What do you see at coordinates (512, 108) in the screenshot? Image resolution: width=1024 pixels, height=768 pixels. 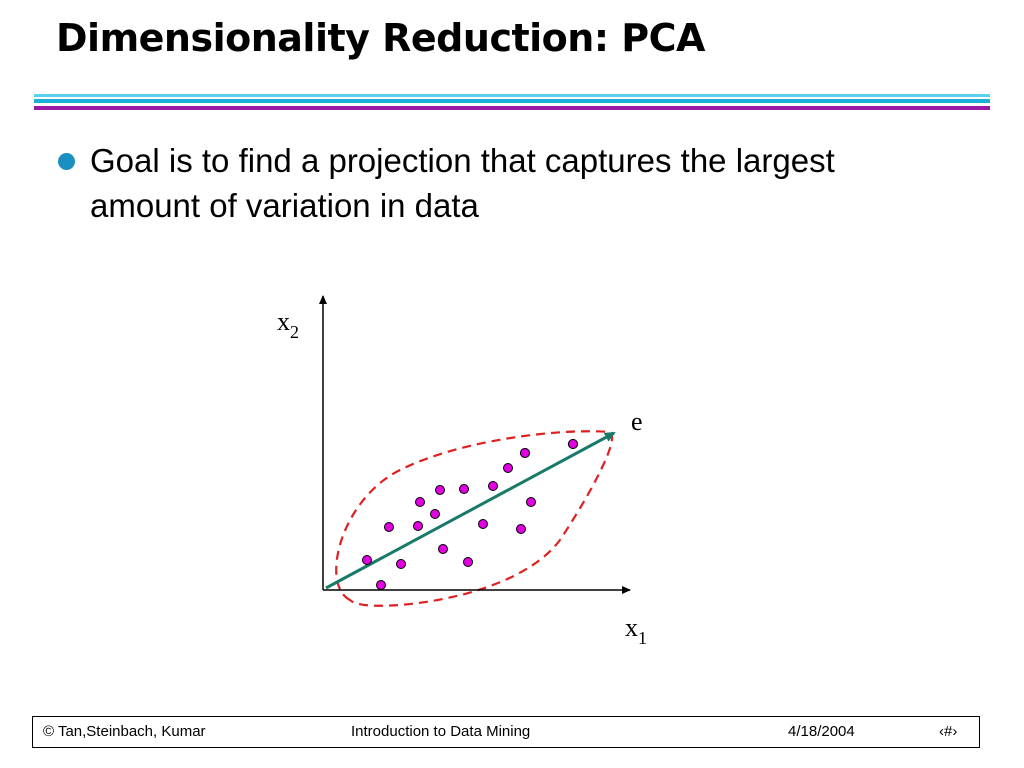 I see `title-rule-purple` at bounding box center [512, 108].